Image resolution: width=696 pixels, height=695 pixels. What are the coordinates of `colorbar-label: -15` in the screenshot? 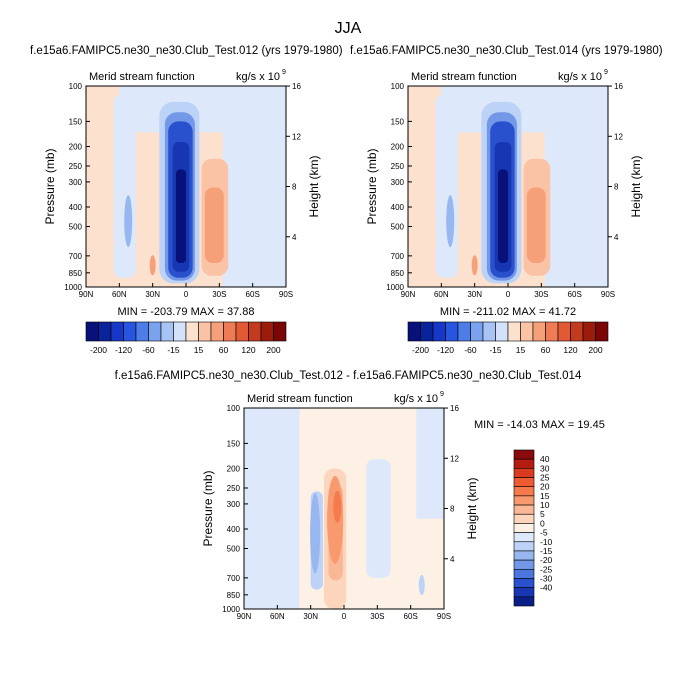 It's located at (173, 350).